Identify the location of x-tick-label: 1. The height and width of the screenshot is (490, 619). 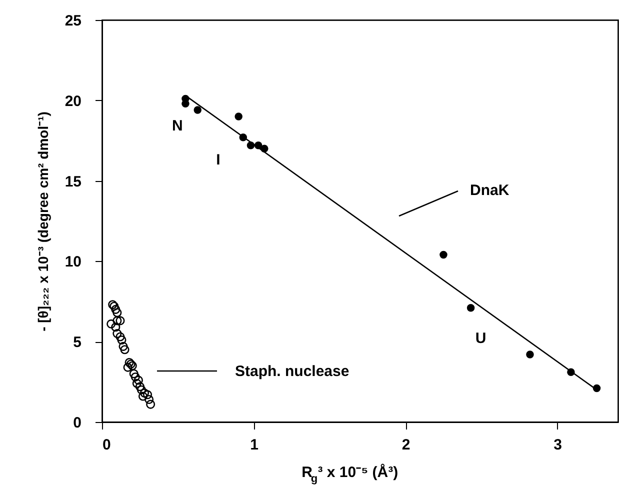
(254, 445).